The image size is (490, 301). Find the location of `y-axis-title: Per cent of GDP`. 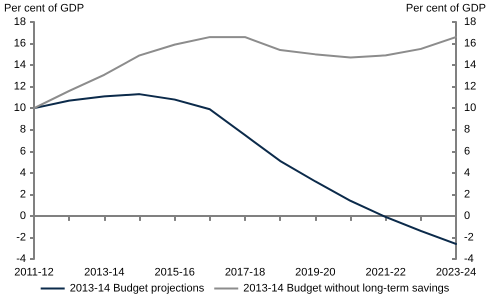

y-axis-title: Per cent of GDP is located at coordinates (44, 8).